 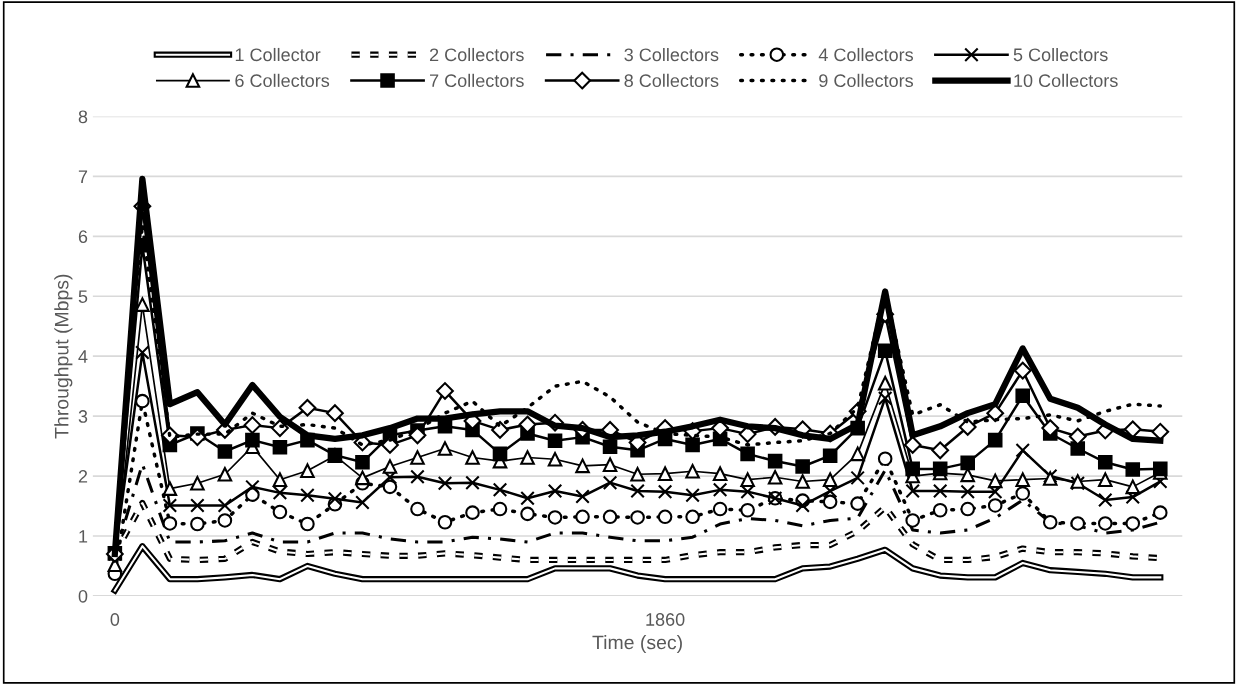 What do you see at coordinates (1060, 54) in the screenshot?
I see `legend-label: 5 Collectors` at bounding box center [1060, 54].